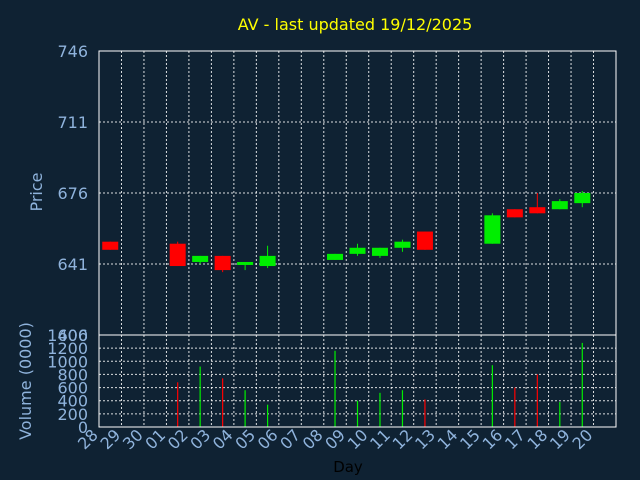 The image size is (640, 480). I want to click on volume-y-tick-label: 400, so click(72, 401).